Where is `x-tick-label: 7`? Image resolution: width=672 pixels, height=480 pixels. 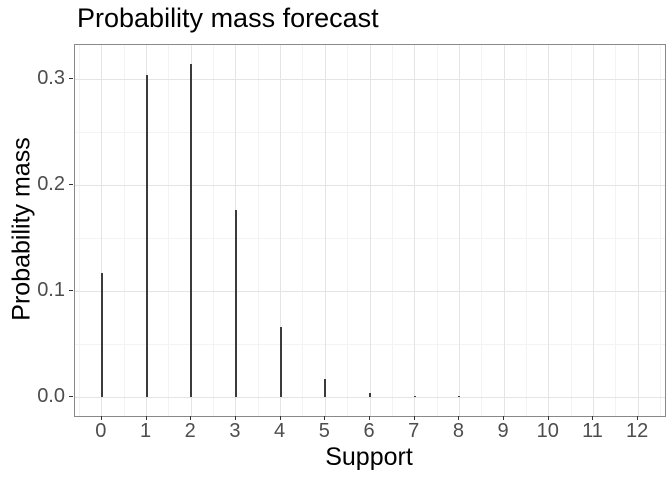
x-tick-label: 7 is located at coordinates (414, 431).